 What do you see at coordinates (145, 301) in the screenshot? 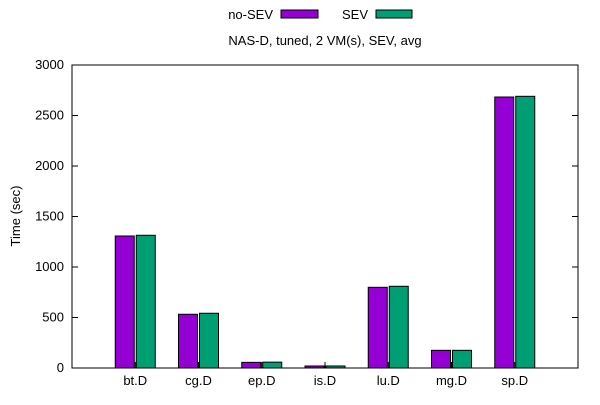
I see `bar-sev-bt-d` at bounding box center [145, 301].